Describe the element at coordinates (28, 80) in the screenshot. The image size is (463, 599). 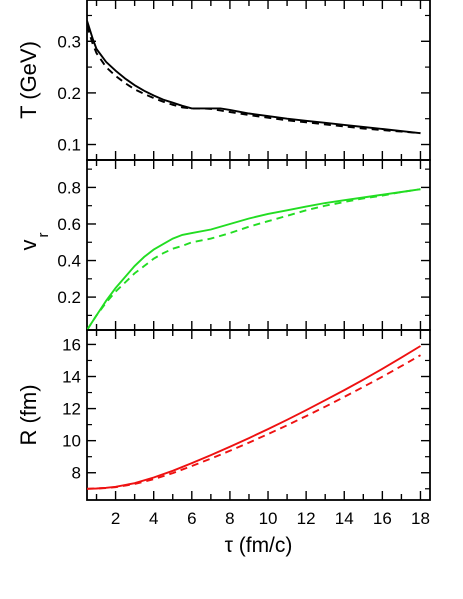
I see `y-axis-label: T (GeV)` at that location.